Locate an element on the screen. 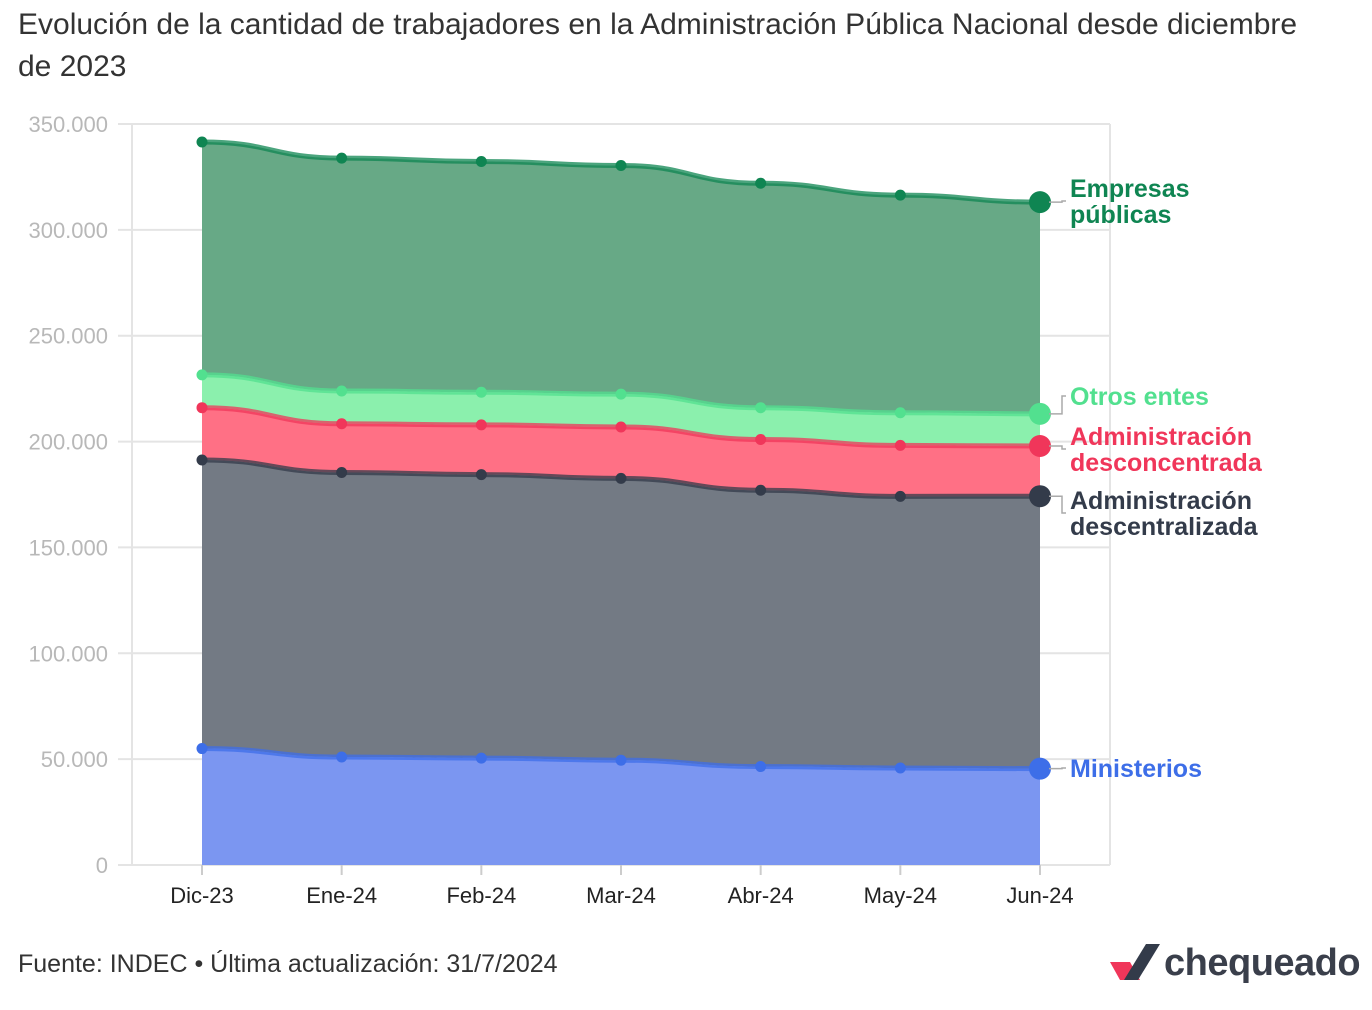 The image size is (1372, 1010). x-tick-label: Jun-24 is located at coordinates (1039, 895).